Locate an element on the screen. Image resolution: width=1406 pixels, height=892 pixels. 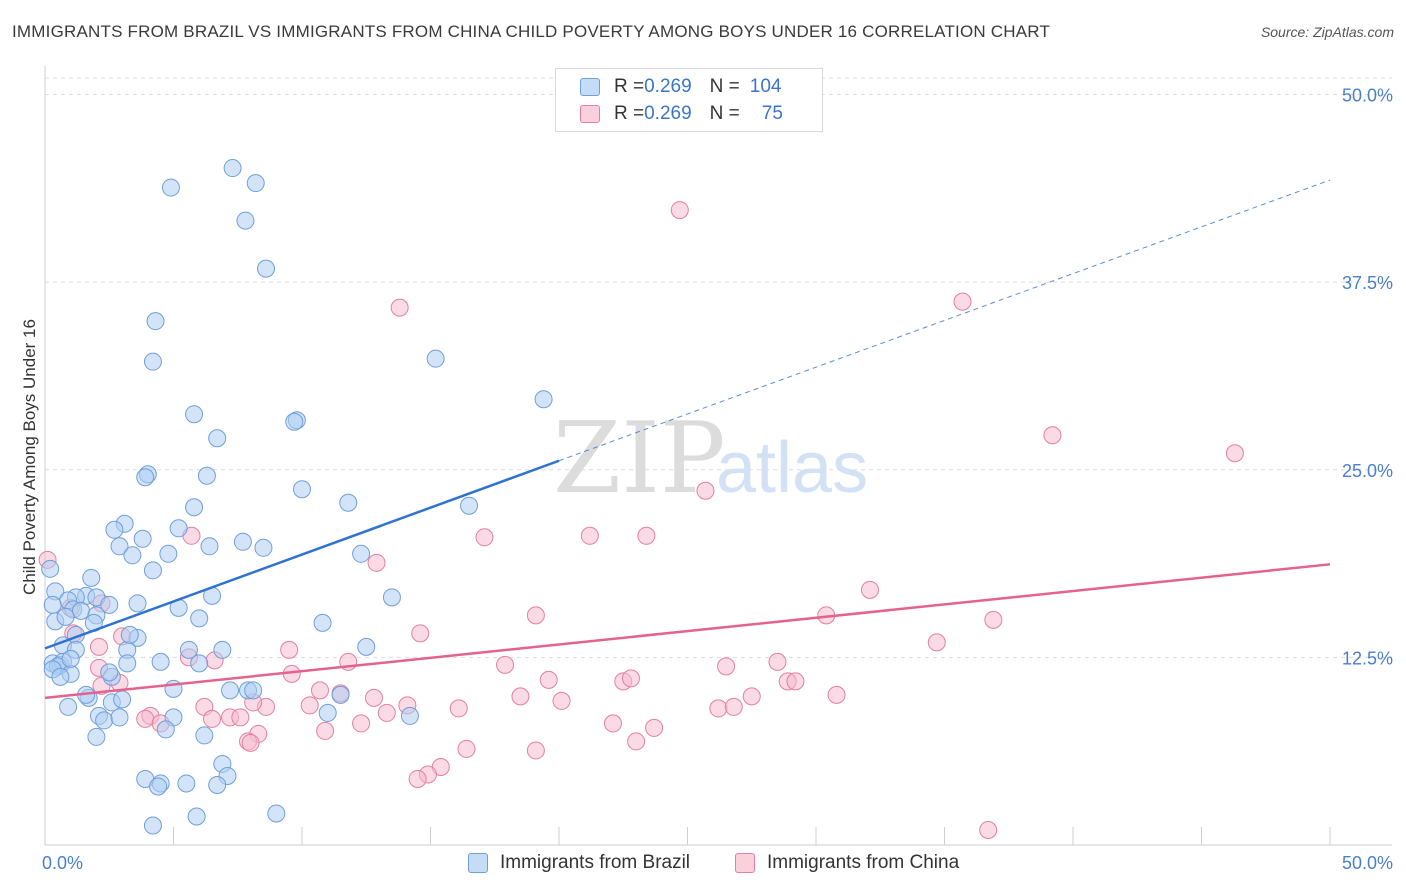
y-axis-label: Child Poverty Among Boys Under 16 is located at coordinates (29, 457).